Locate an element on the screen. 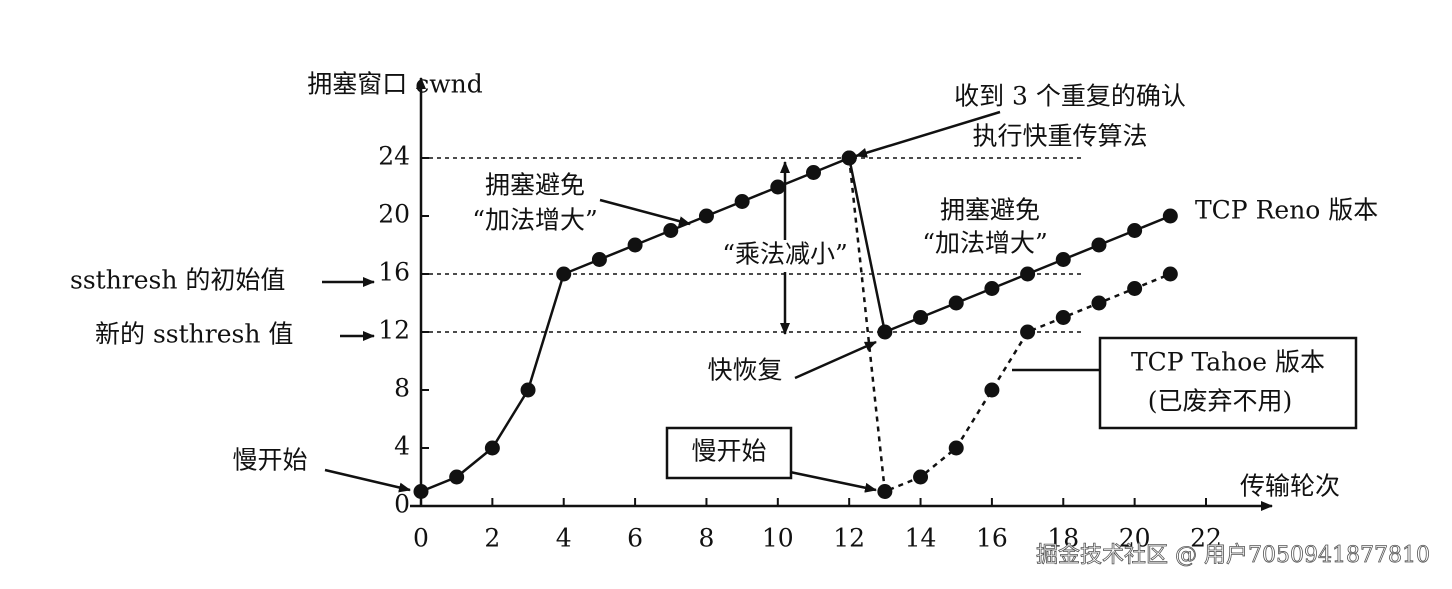 The image size is (1452, 589). annotation: 执行快重传算法 is located at coordinates (1059, 136).